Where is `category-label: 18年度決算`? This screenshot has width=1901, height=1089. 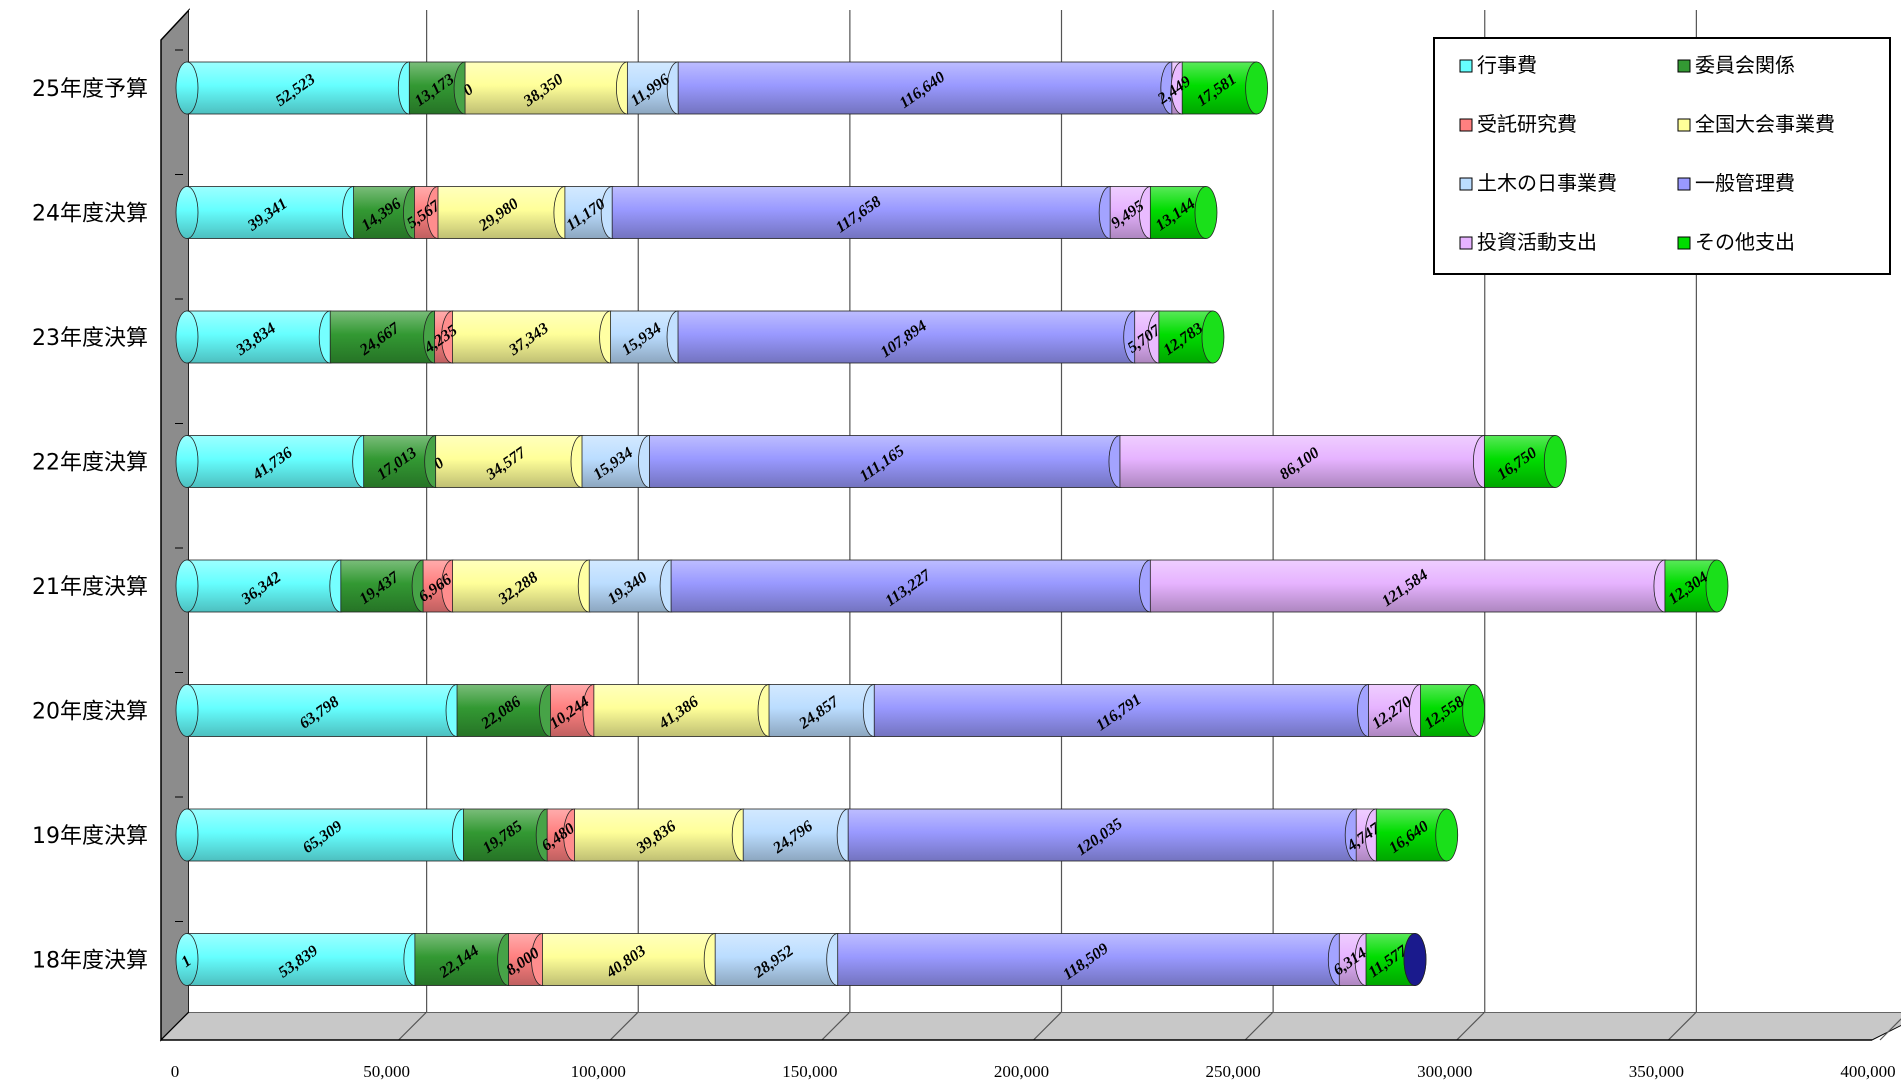 category-label: 18年度決算 is located at coordinates (90, 961).